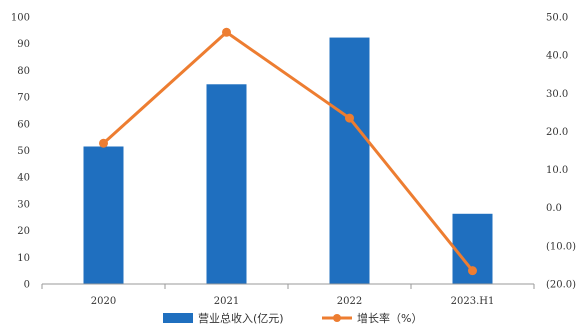 The image size is (580, 333). I want to click on left-axis-ticks: 0 10 20 30 40 50 60 70 80 90 100, so click(20, 152).